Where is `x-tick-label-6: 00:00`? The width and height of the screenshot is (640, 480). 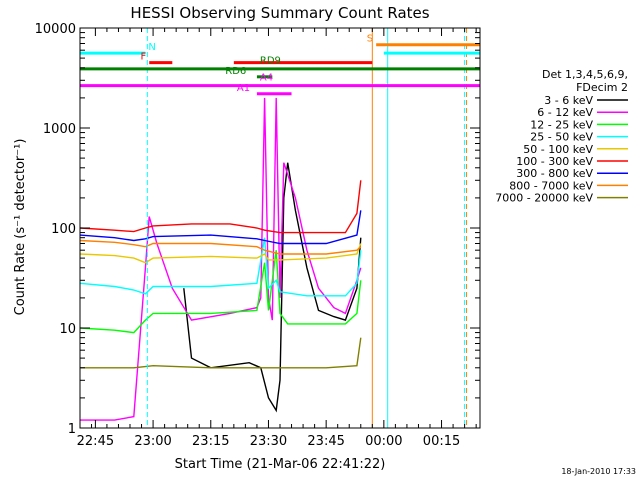
x-tick-label-6: 00:00 is located at coordinates (383, 441).